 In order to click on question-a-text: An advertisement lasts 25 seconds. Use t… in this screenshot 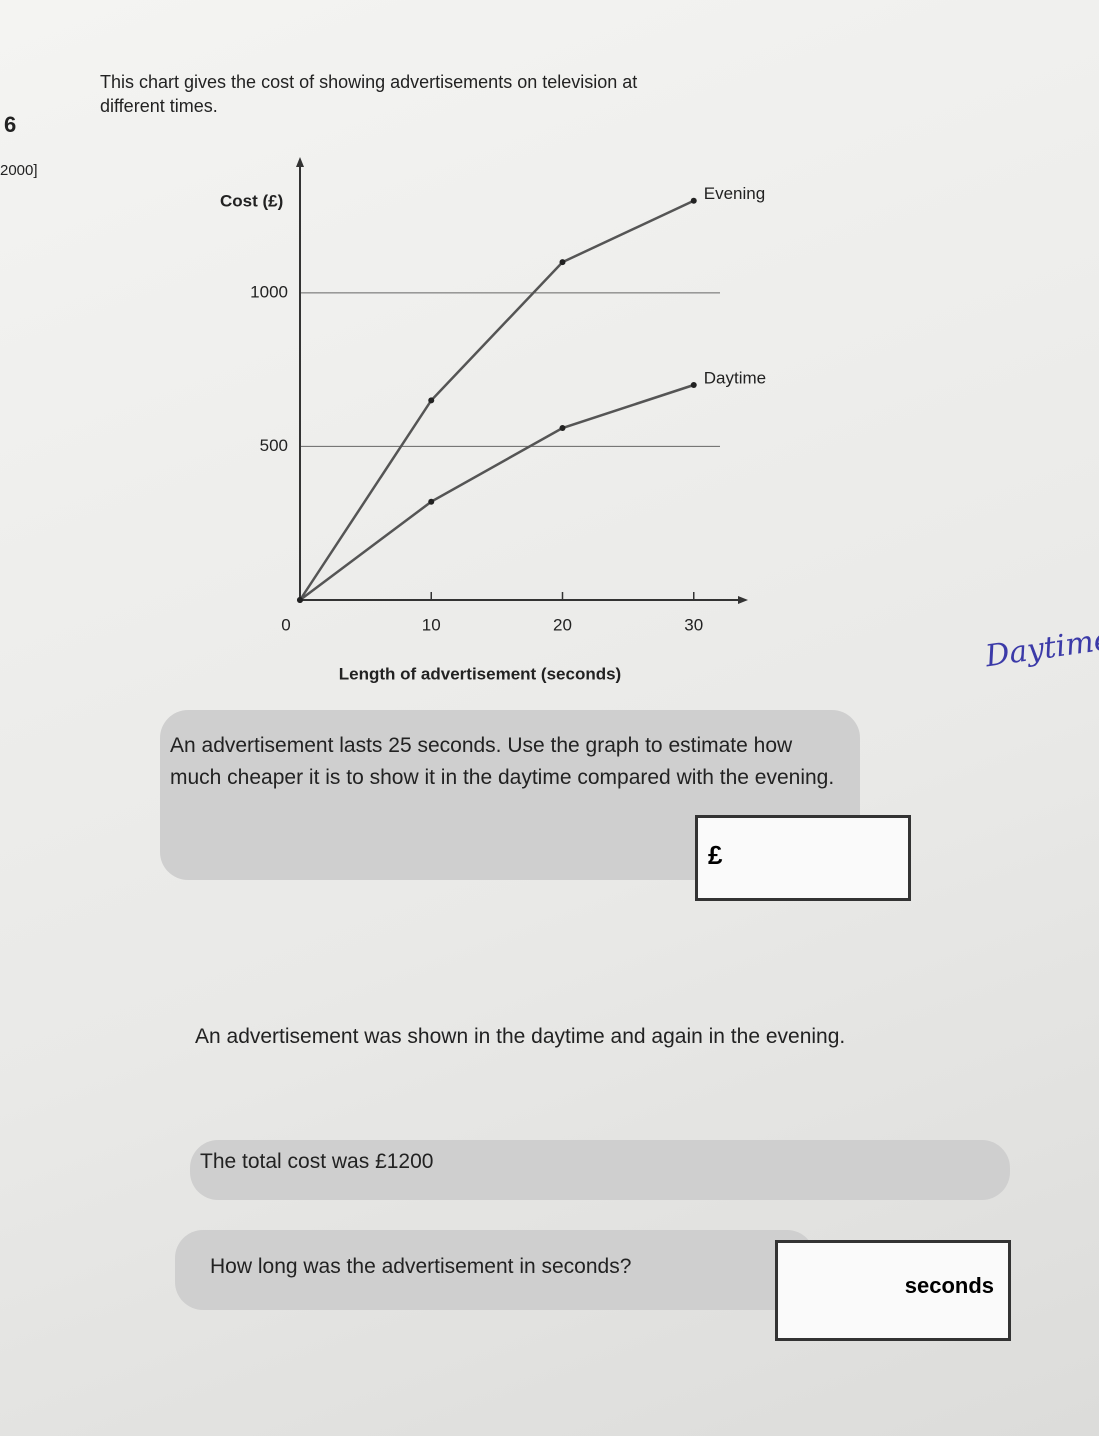, I will do `click(502, 761)`.